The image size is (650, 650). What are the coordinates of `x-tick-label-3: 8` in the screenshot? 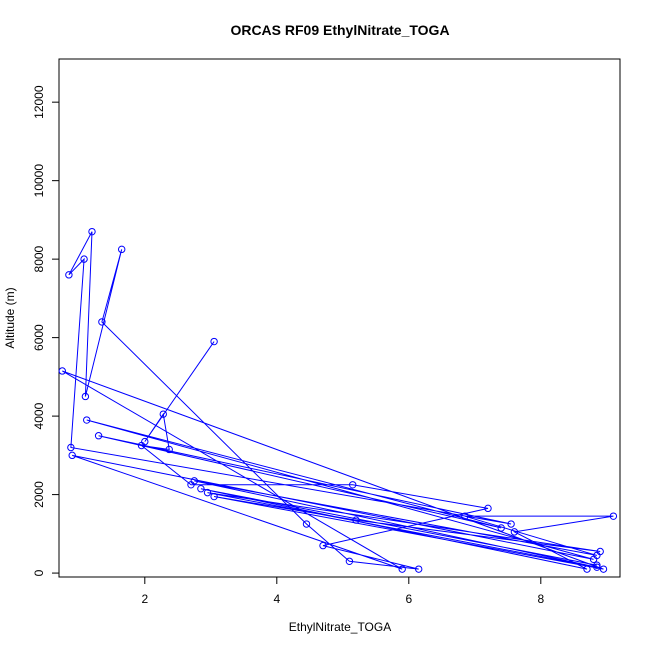 It's located at (540, 599).